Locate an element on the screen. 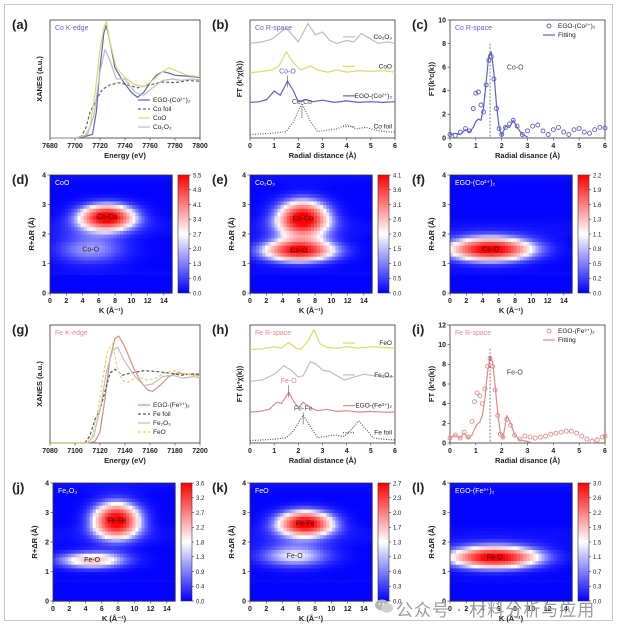 The image size is (617, 631). colorbar-tick-label: 2.7 is located at coordinates (197, 235).